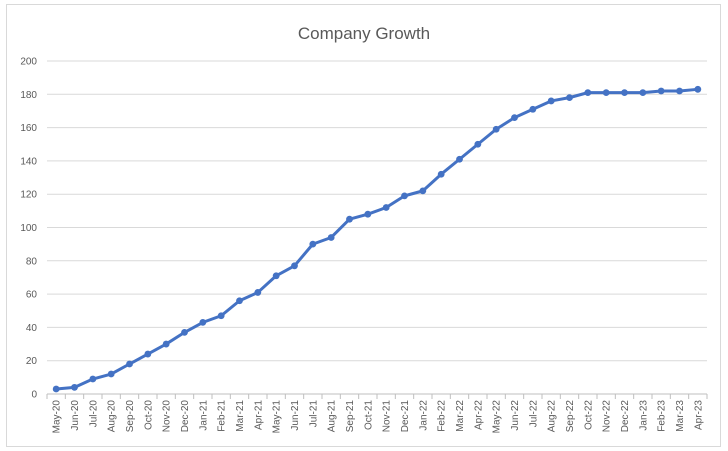 The image size is (728, 451). I want to click on y-tick-label: 0, so click(34, 395).